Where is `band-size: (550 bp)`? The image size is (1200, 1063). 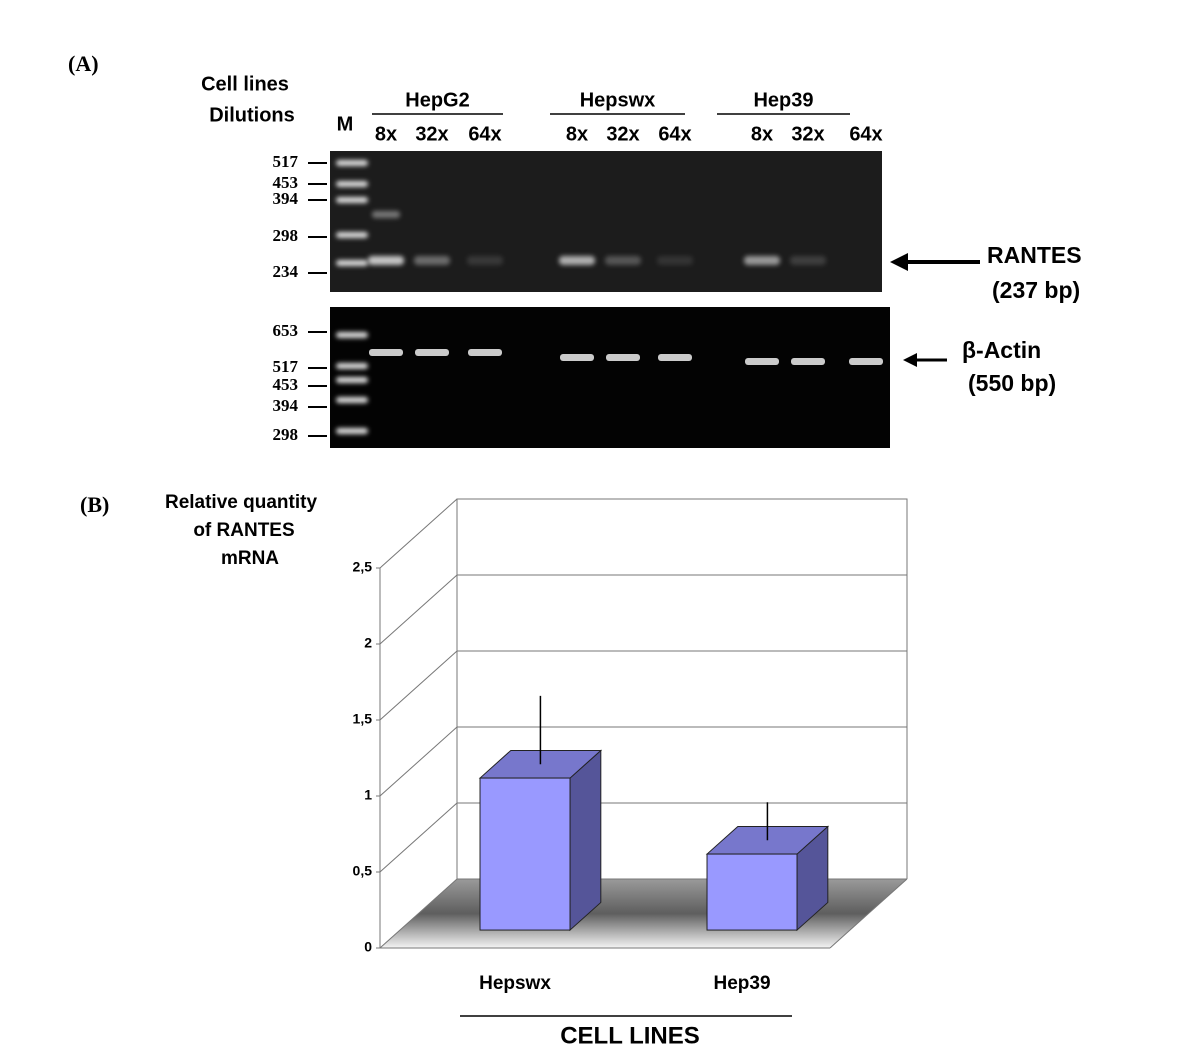 band-size: (550 bp) is located at coordinates (1012, 383).